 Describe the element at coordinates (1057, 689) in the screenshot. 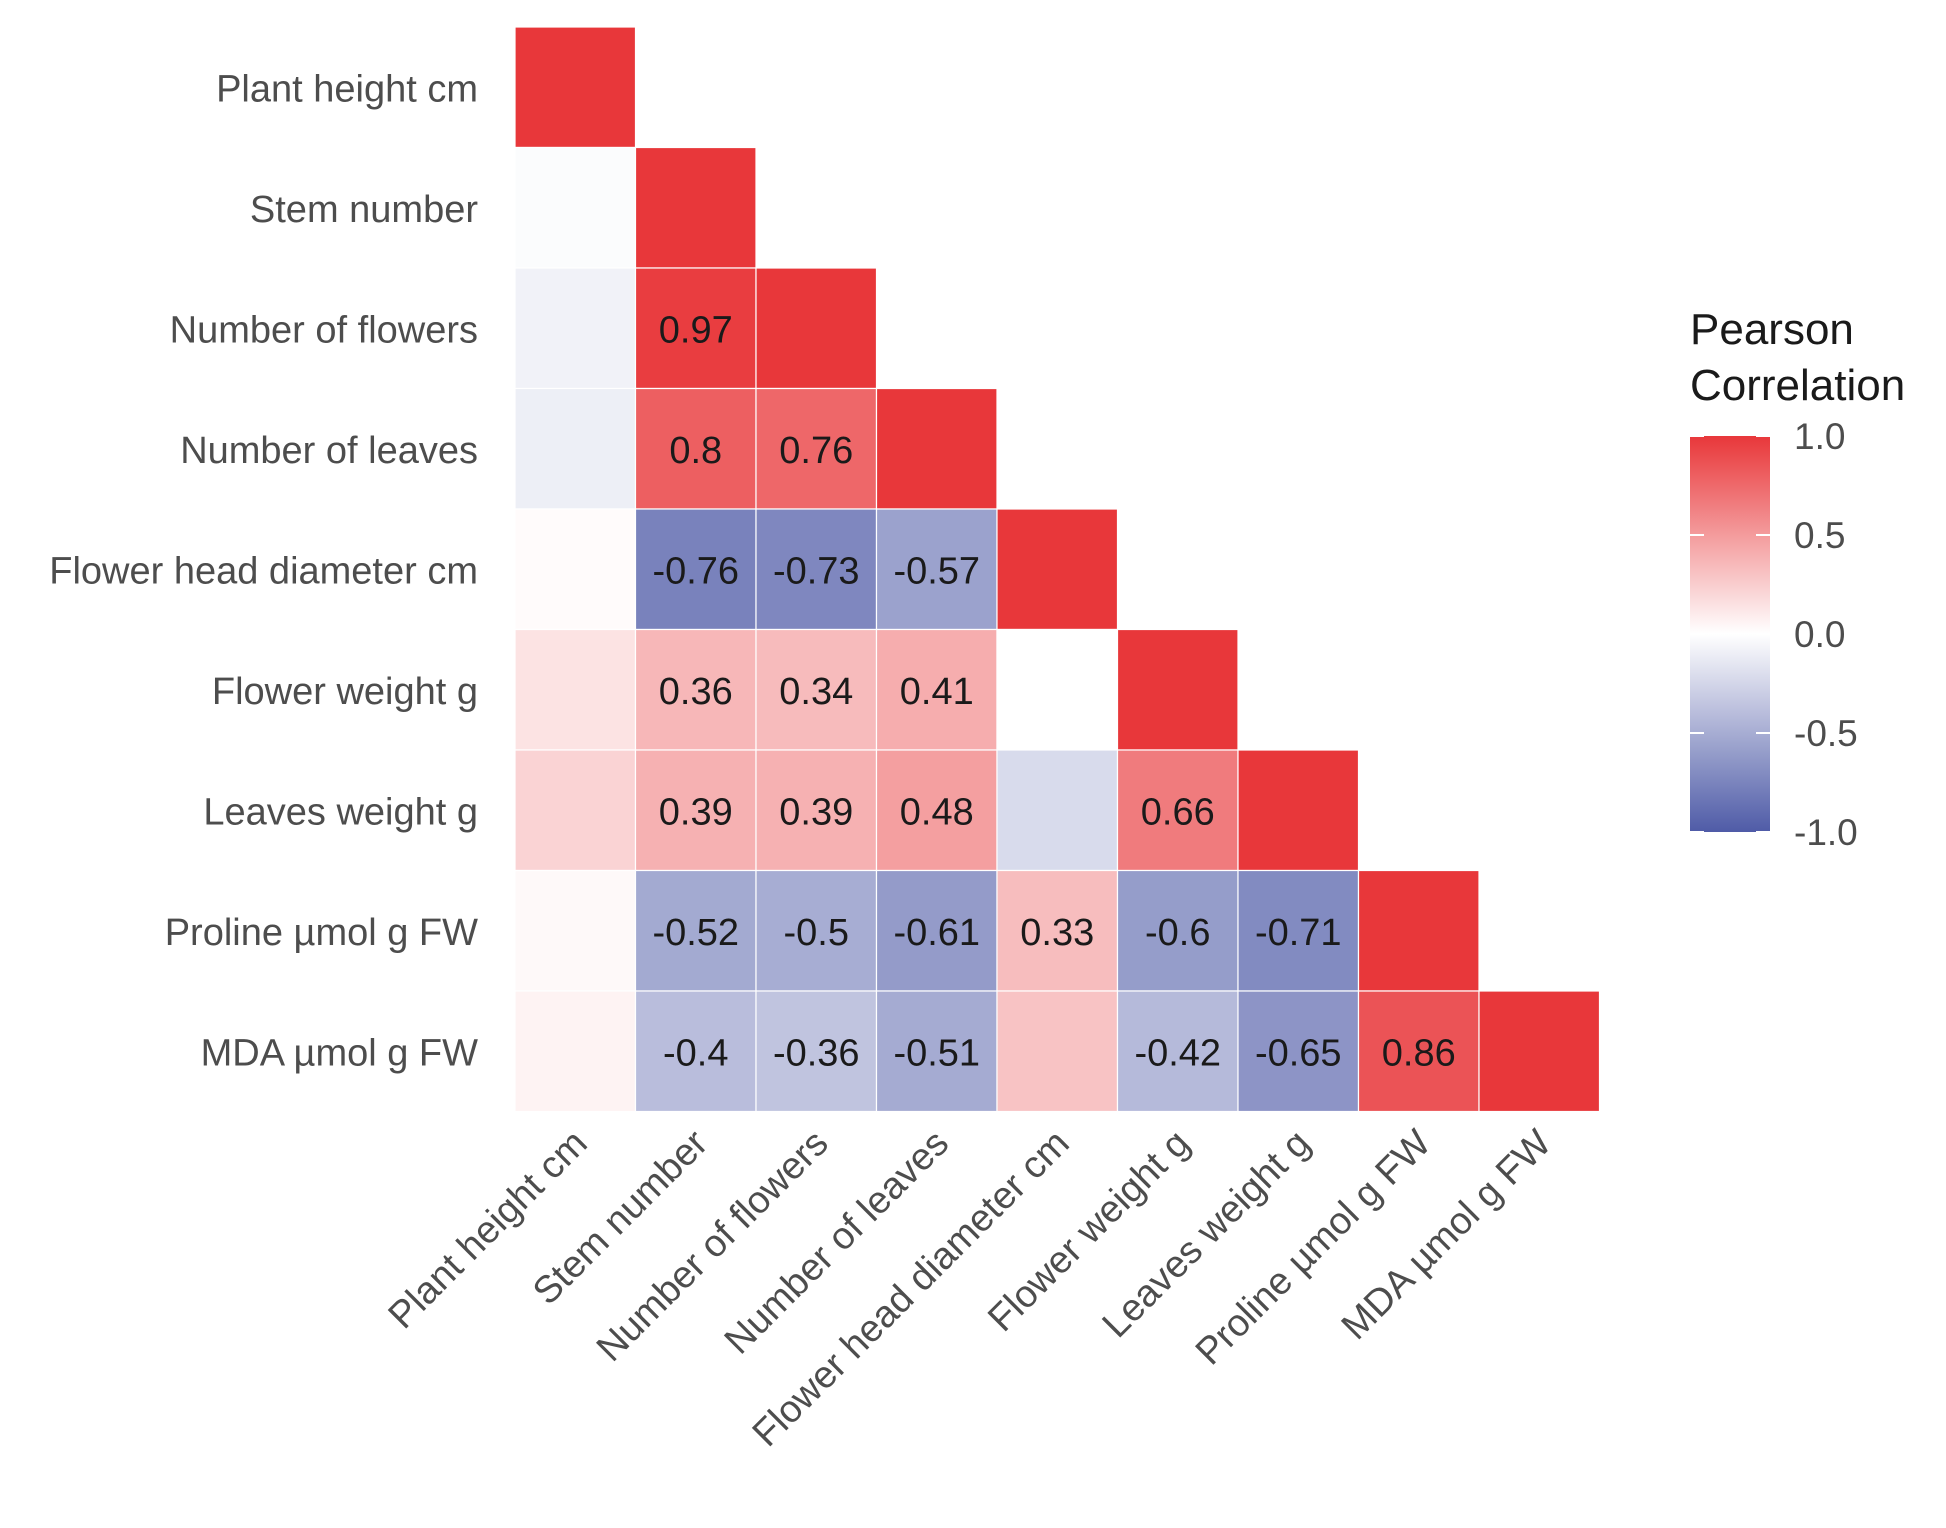

I see `heatmap-cell-r5-c4` at that location.